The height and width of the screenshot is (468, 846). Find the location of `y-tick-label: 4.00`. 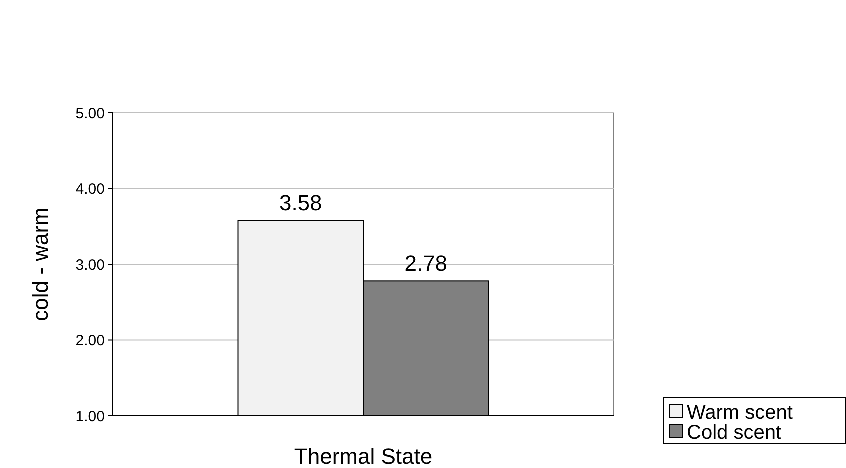

y-tick-label: 4.00 is located at coordinates (90, 189).